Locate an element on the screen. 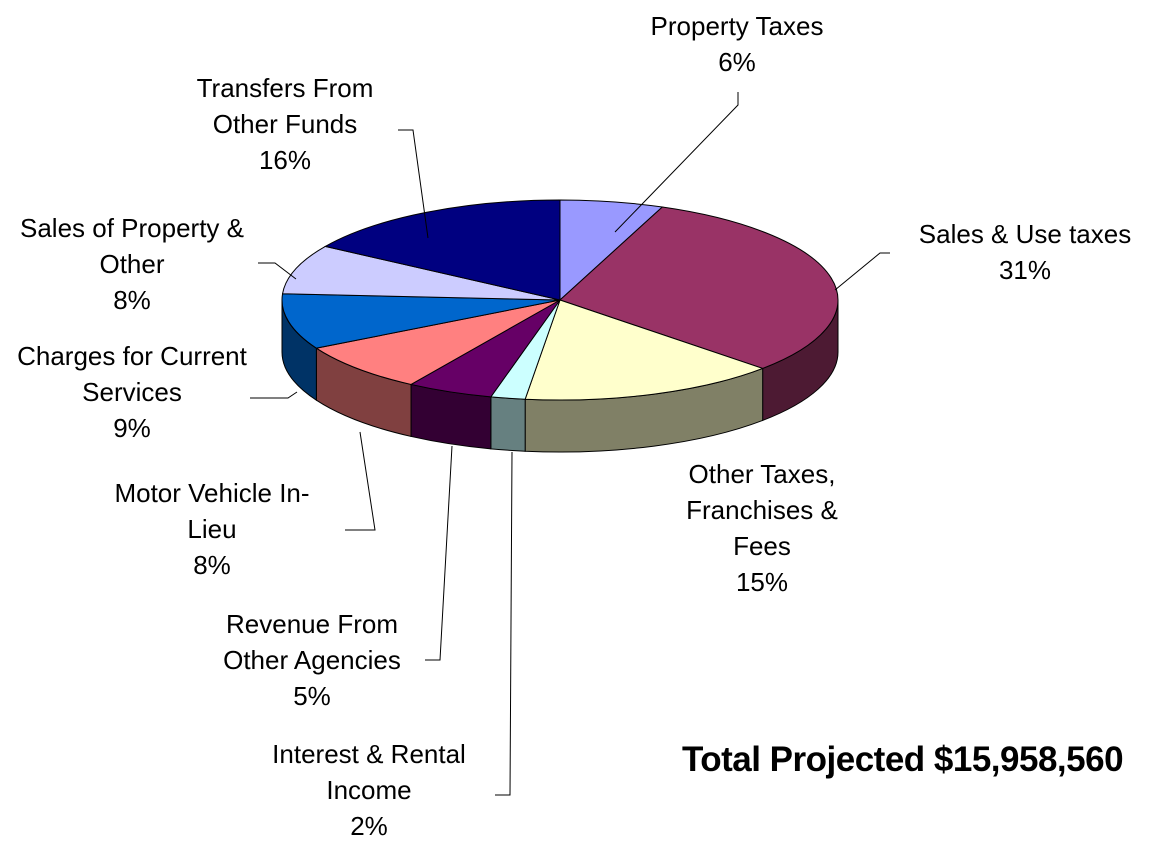 The width and height of the screenshot is (1168, 853). slice-label: Transfers From Other Funds 16% is located at coordinates (285, 124).